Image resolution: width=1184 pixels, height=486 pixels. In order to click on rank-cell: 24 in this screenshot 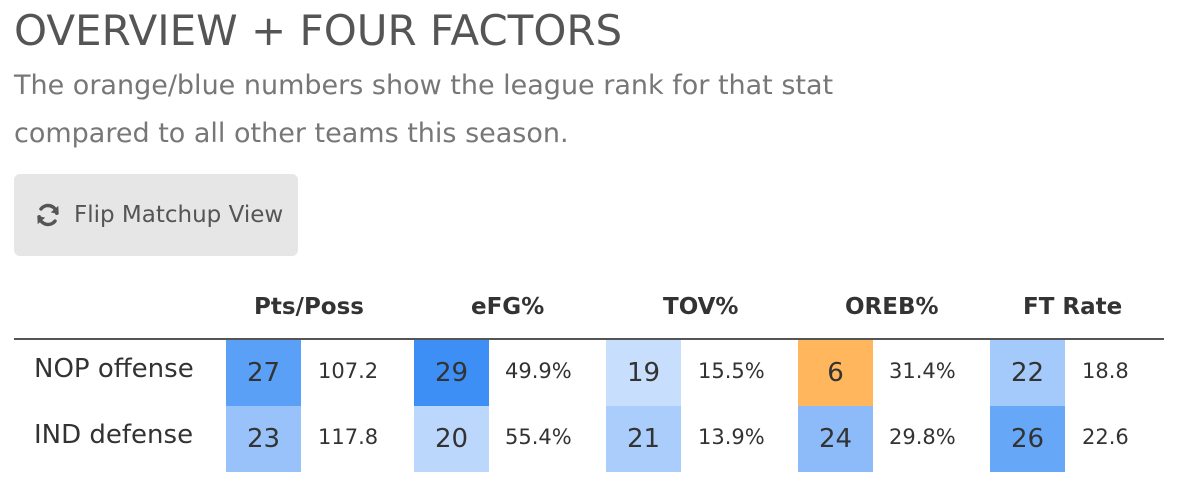, I will do `click(835, 439)`.